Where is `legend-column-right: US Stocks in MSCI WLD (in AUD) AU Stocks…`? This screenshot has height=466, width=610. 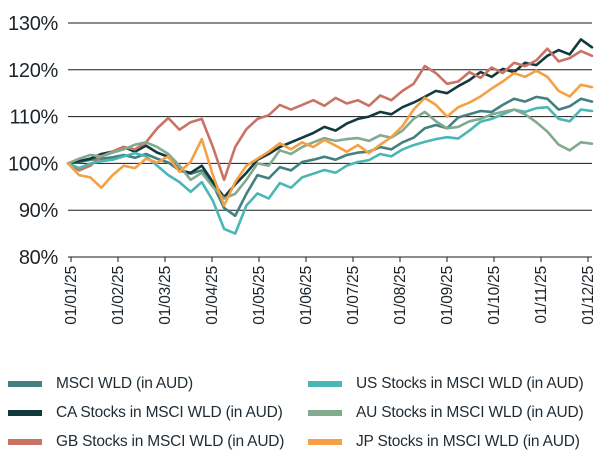
legend-column-right: US Stocks in MSCI WLD (in AUD) AU Stocks… is located at coordinates (459, 412).